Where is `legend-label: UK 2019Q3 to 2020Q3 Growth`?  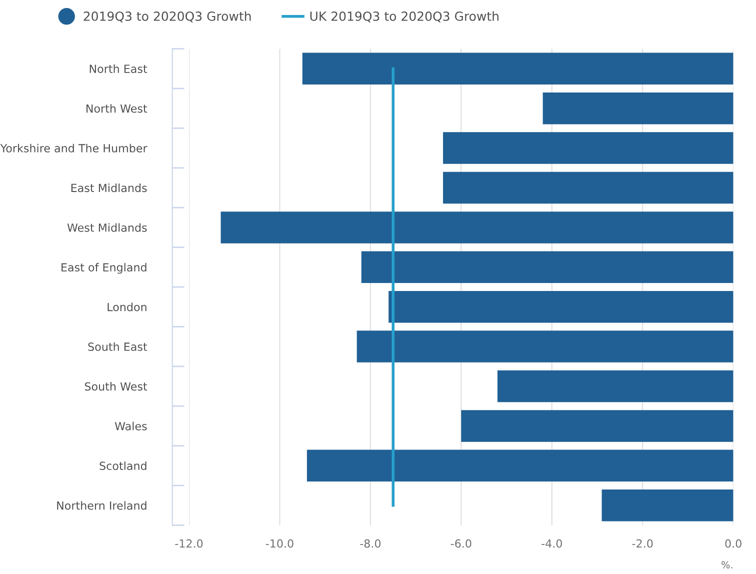 legend-label: UK 2019Q3 to 2020Q3 Growth is located at coordinates (404, 16).